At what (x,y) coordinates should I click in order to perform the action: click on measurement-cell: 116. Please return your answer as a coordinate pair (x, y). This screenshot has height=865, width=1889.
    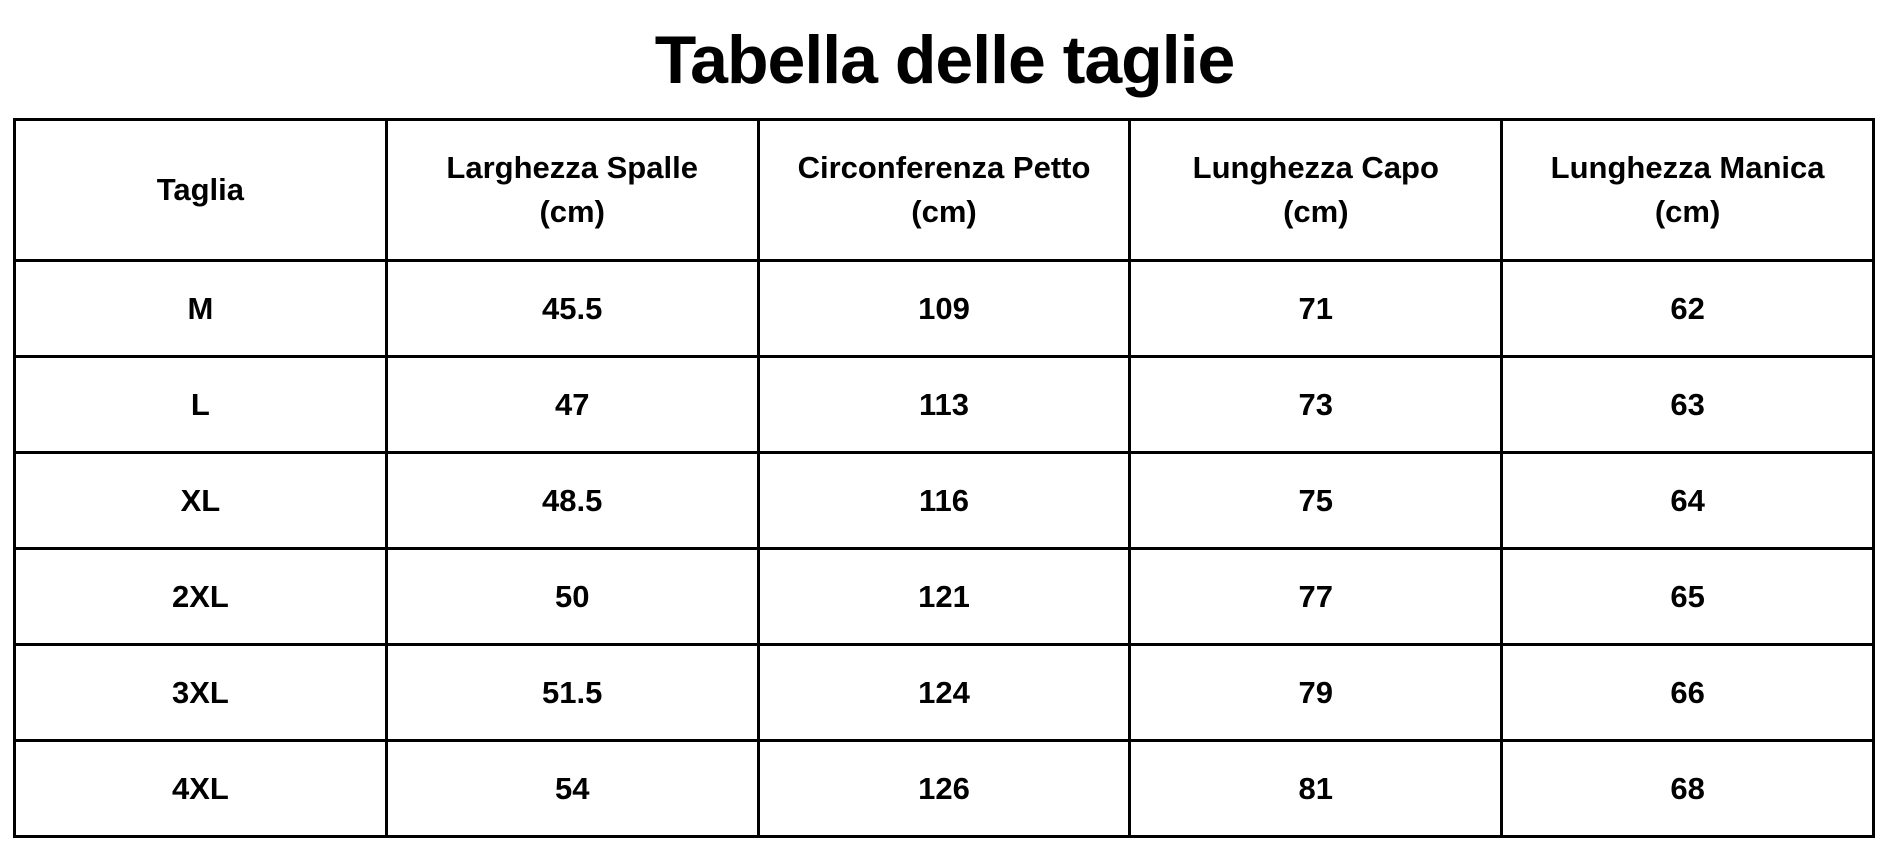
    Looking at the image, I should click on (944, 500).